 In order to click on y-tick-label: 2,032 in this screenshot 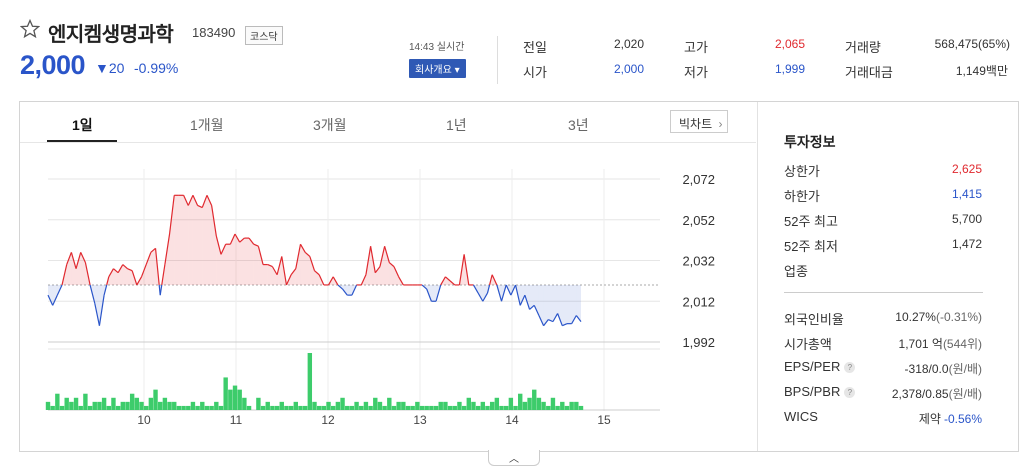, I will do `click(698, 261)`.